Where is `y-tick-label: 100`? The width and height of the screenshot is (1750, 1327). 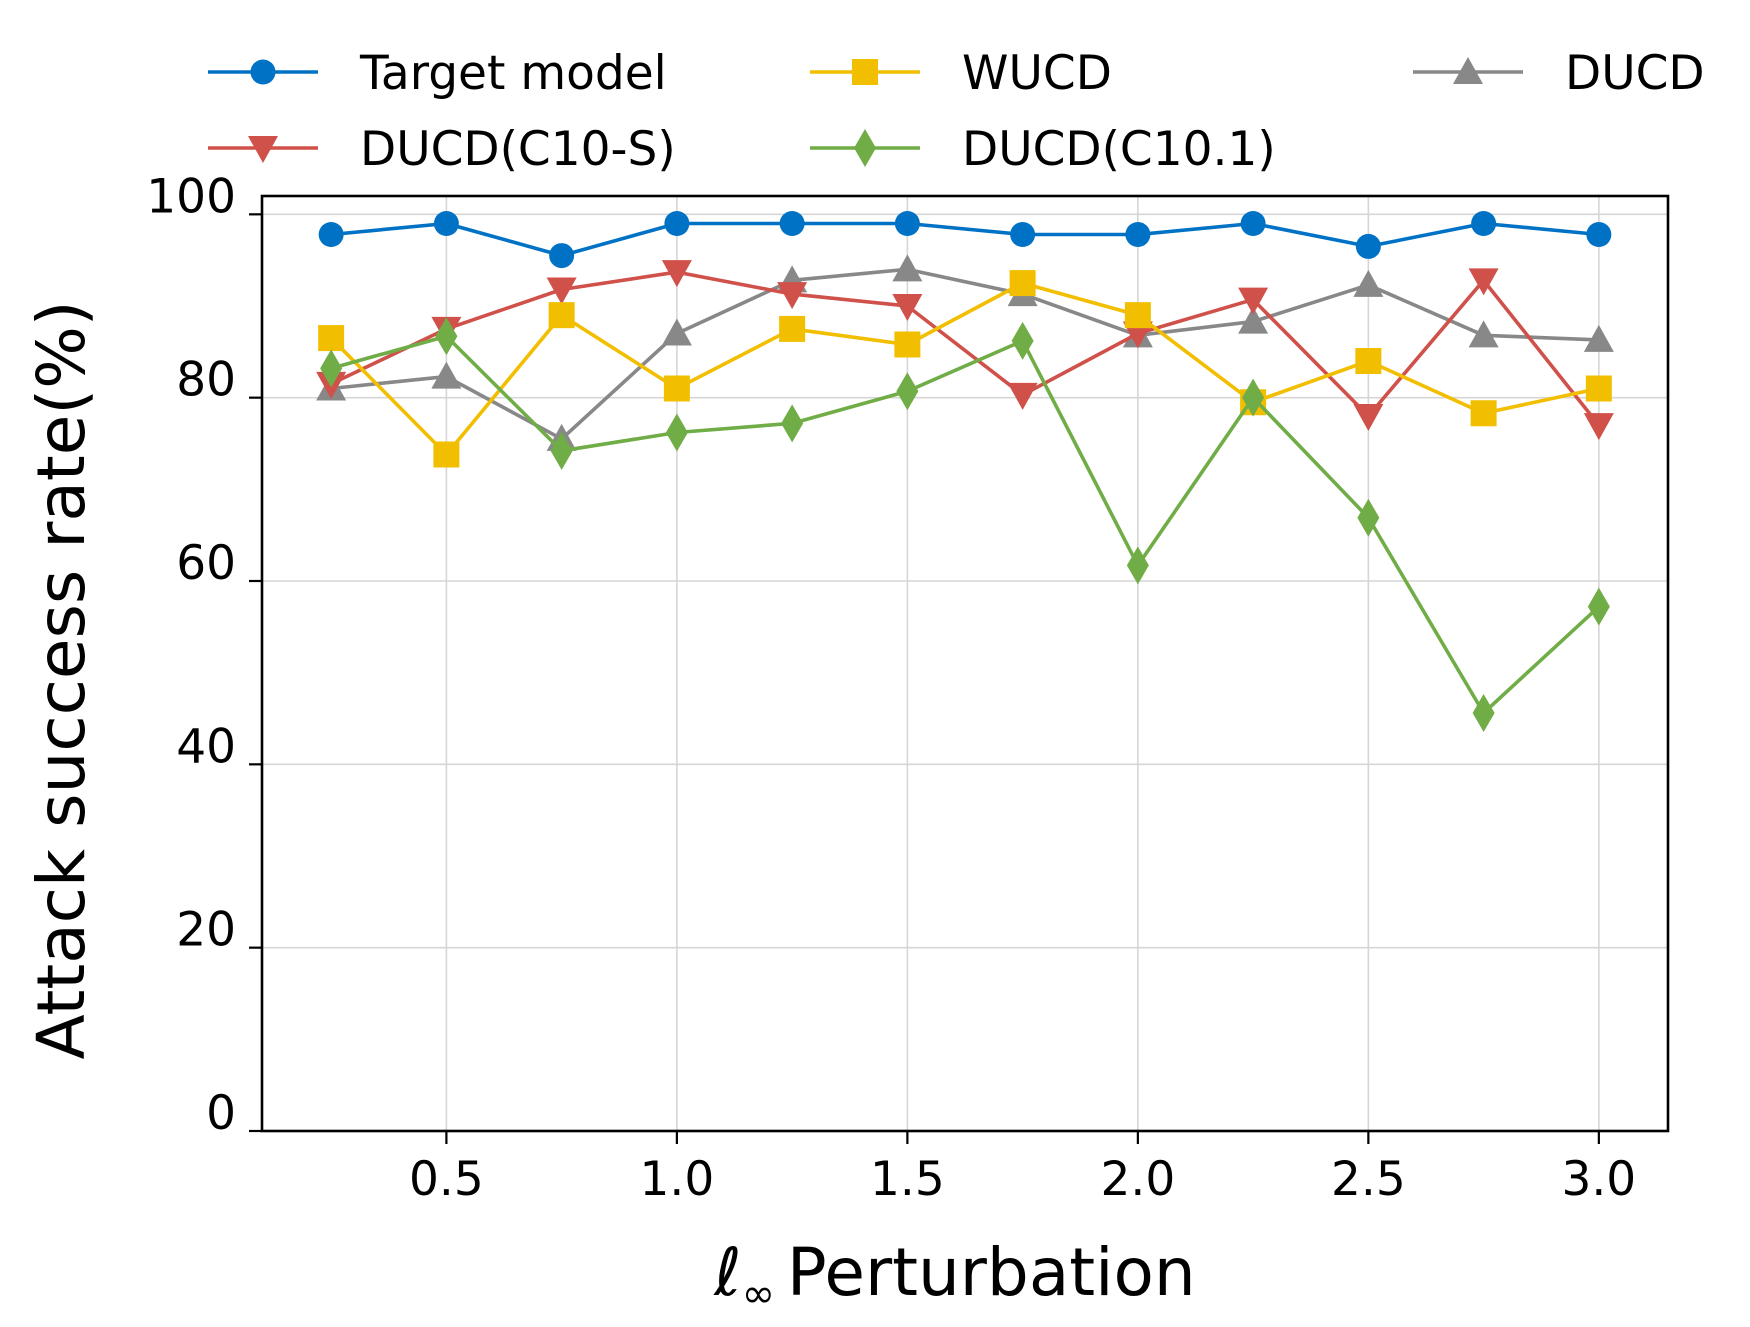
y-tick-label: 100 is located at coordinates (191, 196).